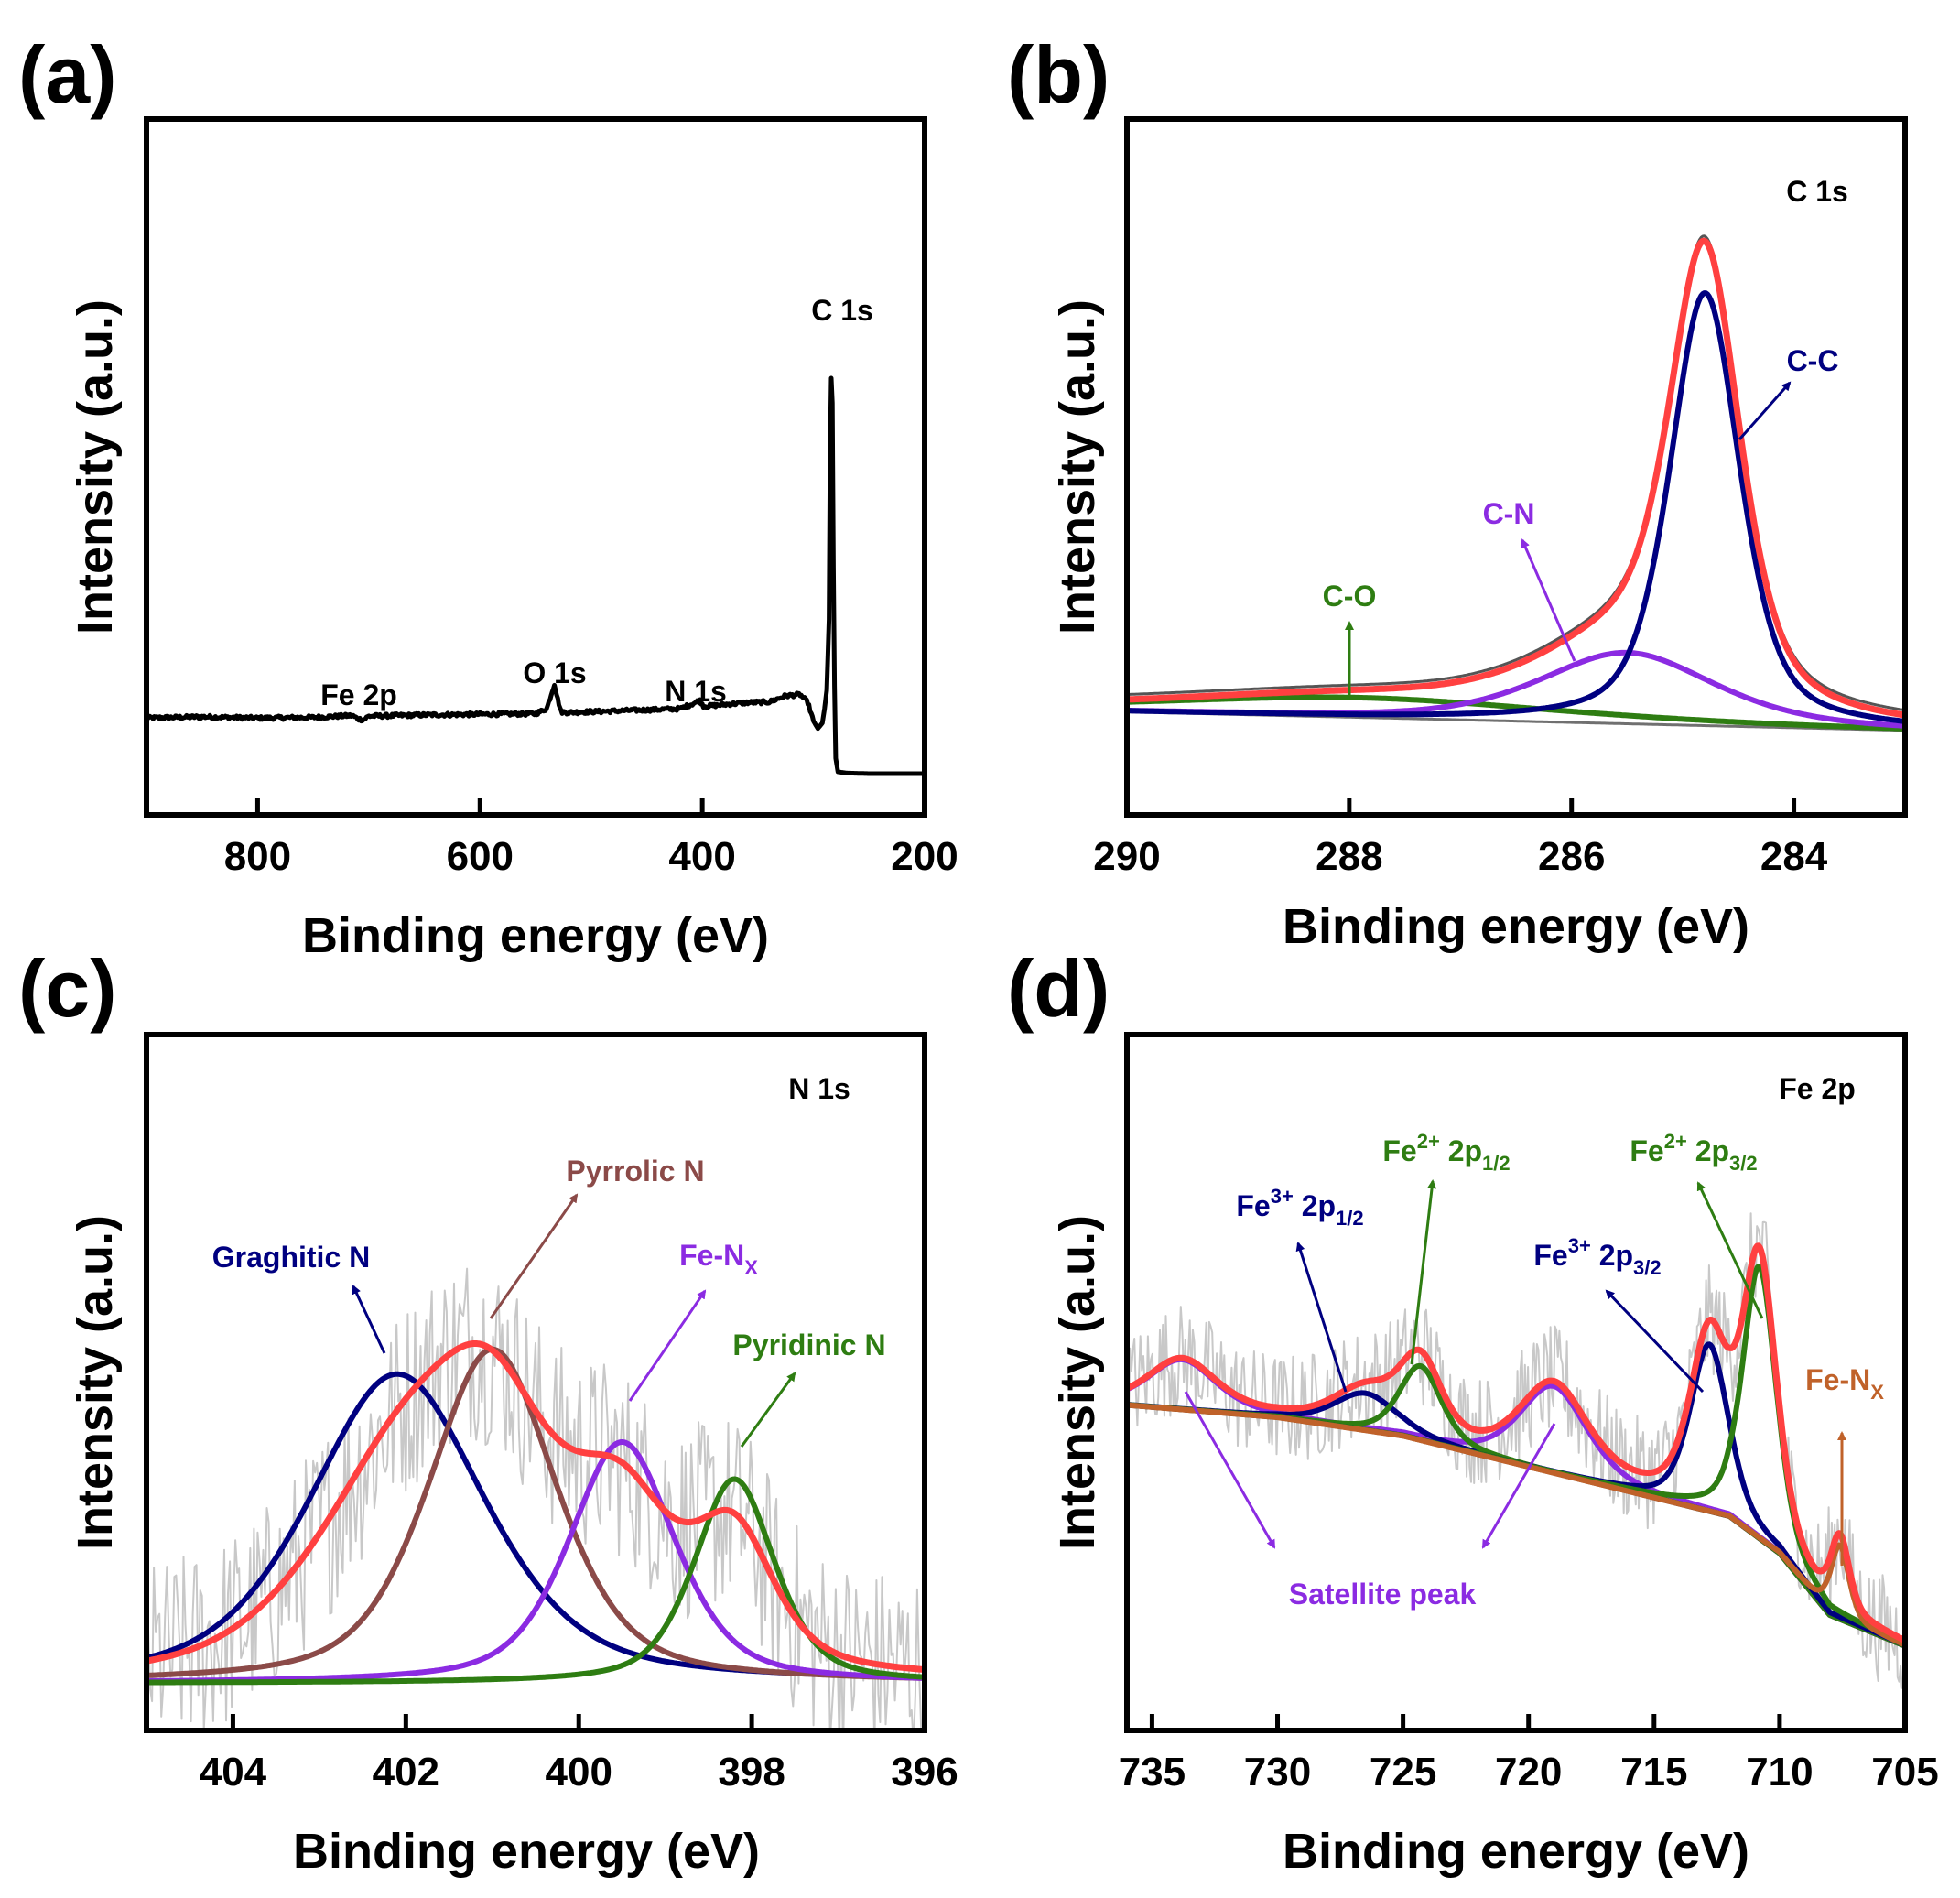 The width and height of the screenshot is (1960, 1898). I want to click on panel-b-annot-cn: C-N, so click(1509, 514).